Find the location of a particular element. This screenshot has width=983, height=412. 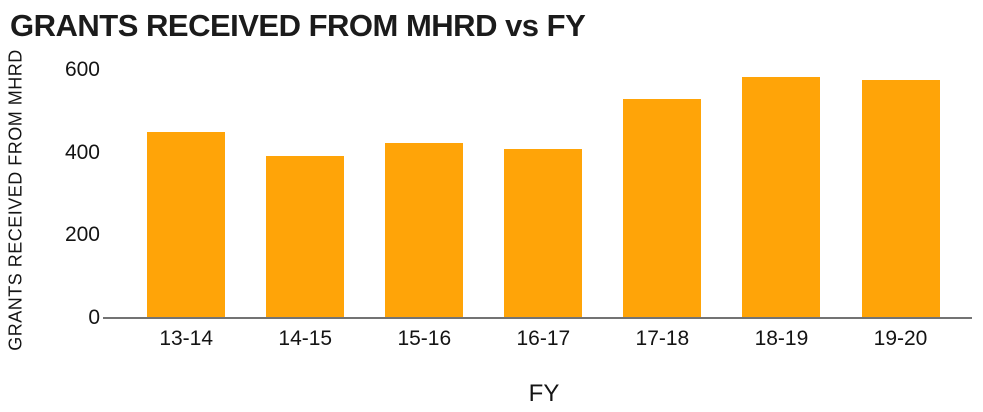

y-tick-label: 600 is located at coordinates (82, 69).